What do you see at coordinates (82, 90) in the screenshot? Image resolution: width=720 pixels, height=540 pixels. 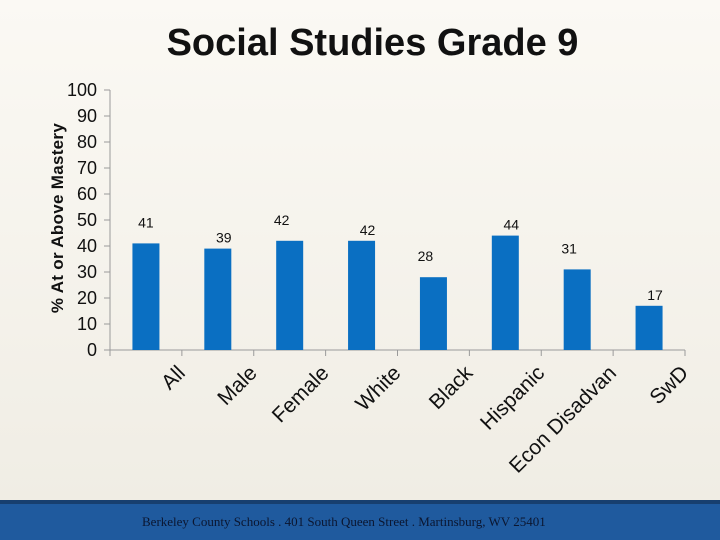 I see `y-tick-label: 100` at bounding box center [82, 90].